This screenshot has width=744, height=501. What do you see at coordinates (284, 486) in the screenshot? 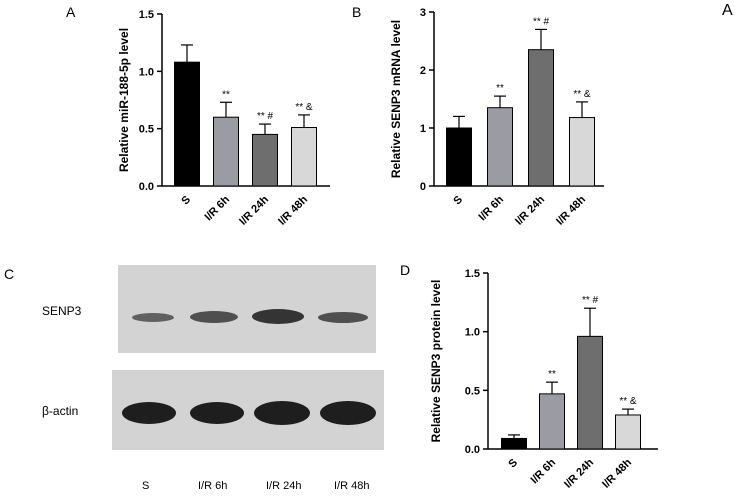
I see `blot-lane-label: I/R 24h` at bounding box center [284, 486].